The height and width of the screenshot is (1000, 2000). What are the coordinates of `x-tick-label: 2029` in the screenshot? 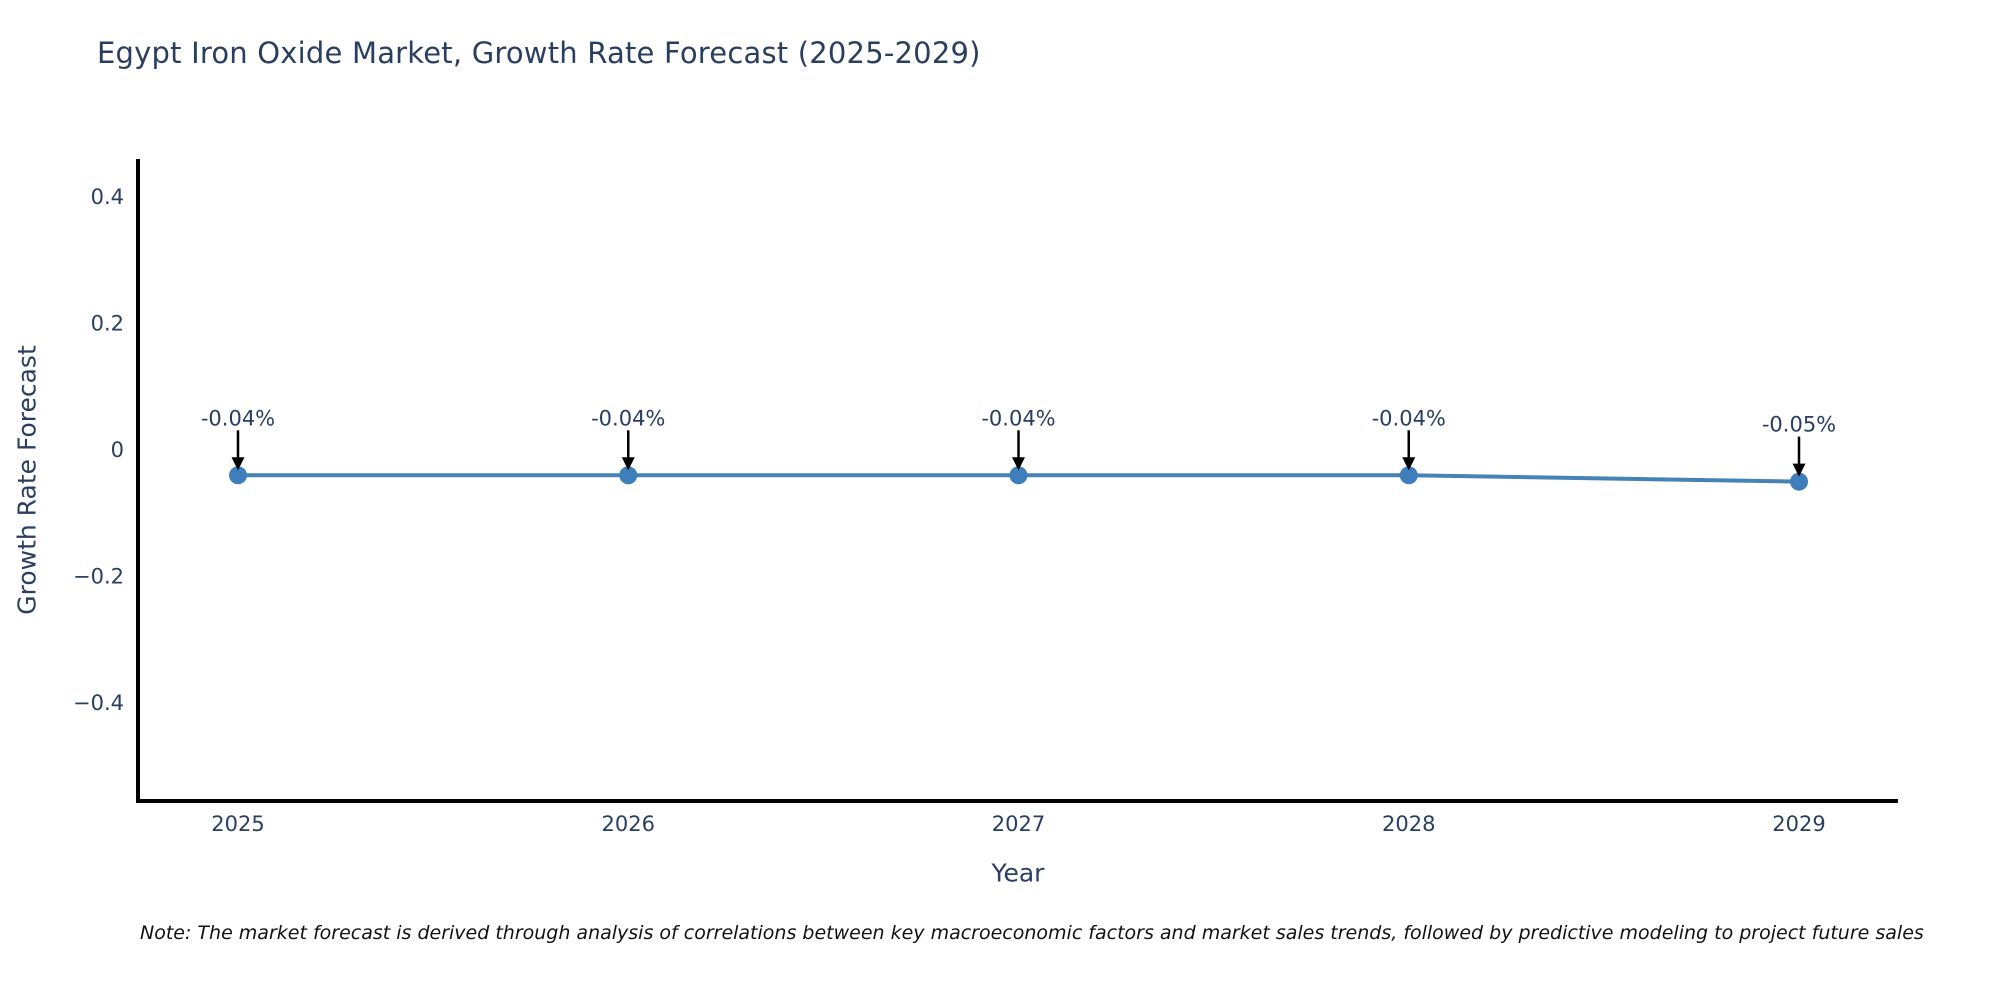 It's located at (1798, 824).